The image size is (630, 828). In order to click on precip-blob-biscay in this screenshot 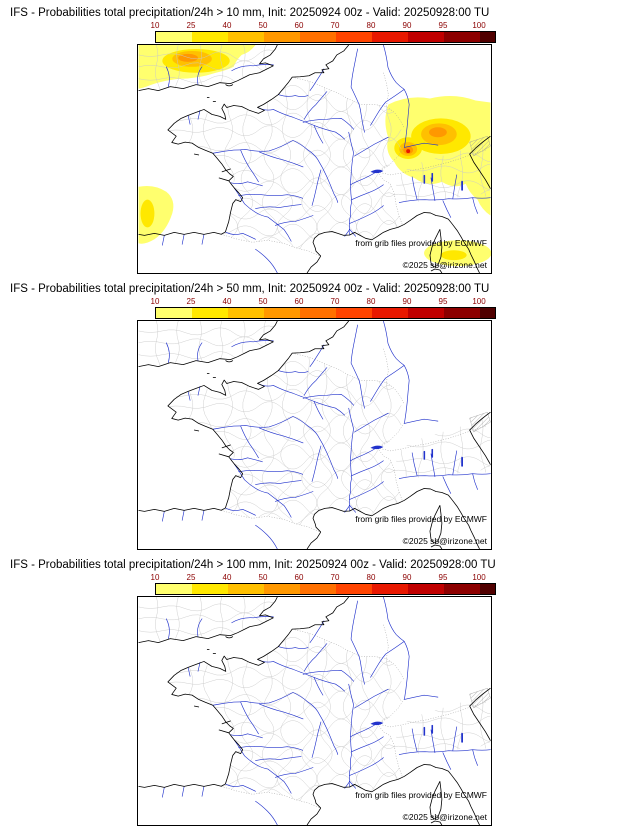, I will do `click(156, 214)`.